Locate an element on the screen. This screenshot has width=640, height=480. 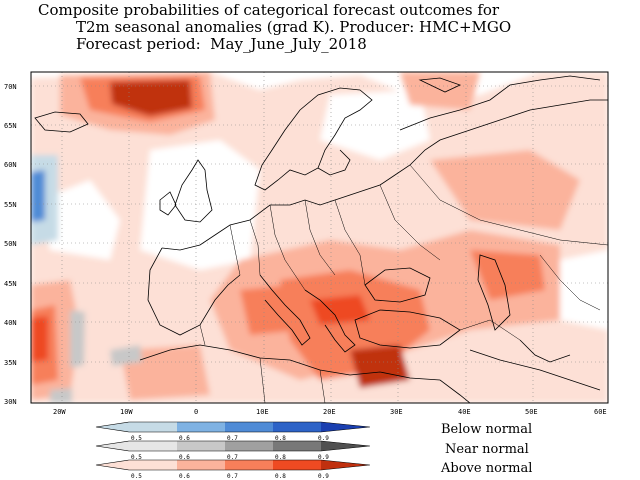
lon-label: 10E is located at coordinates (262, 412).